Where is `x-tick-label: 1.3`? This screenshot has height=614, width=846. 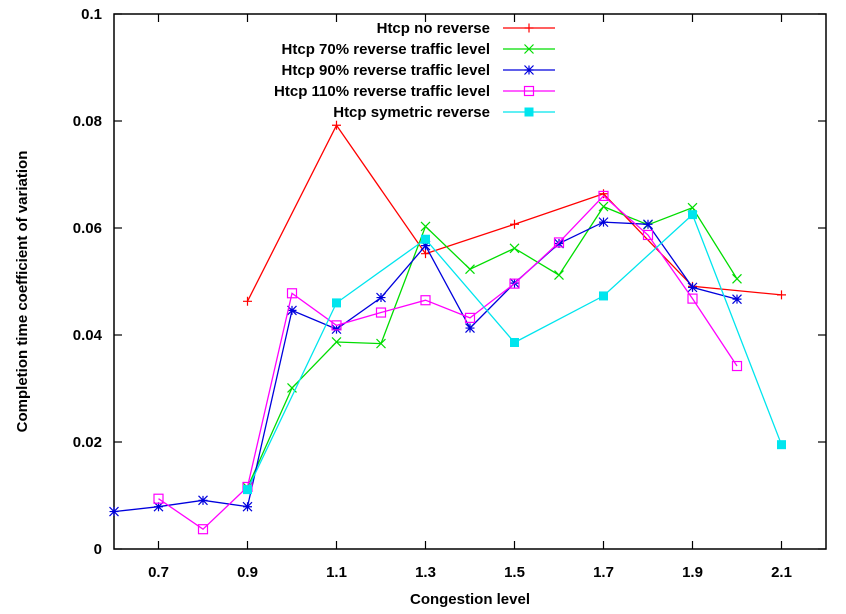 x-tick-label: 1.3 is located at coordinates (425, 572).